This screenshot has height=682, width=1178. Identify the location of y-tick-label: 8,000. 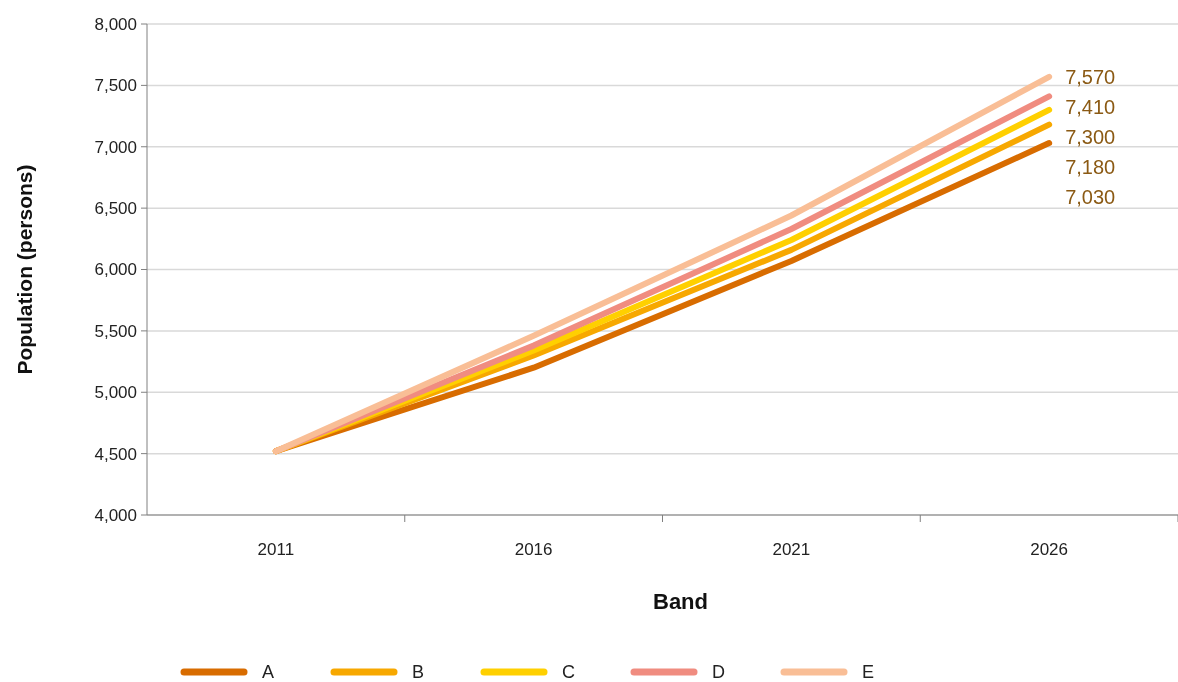
(115, 24).